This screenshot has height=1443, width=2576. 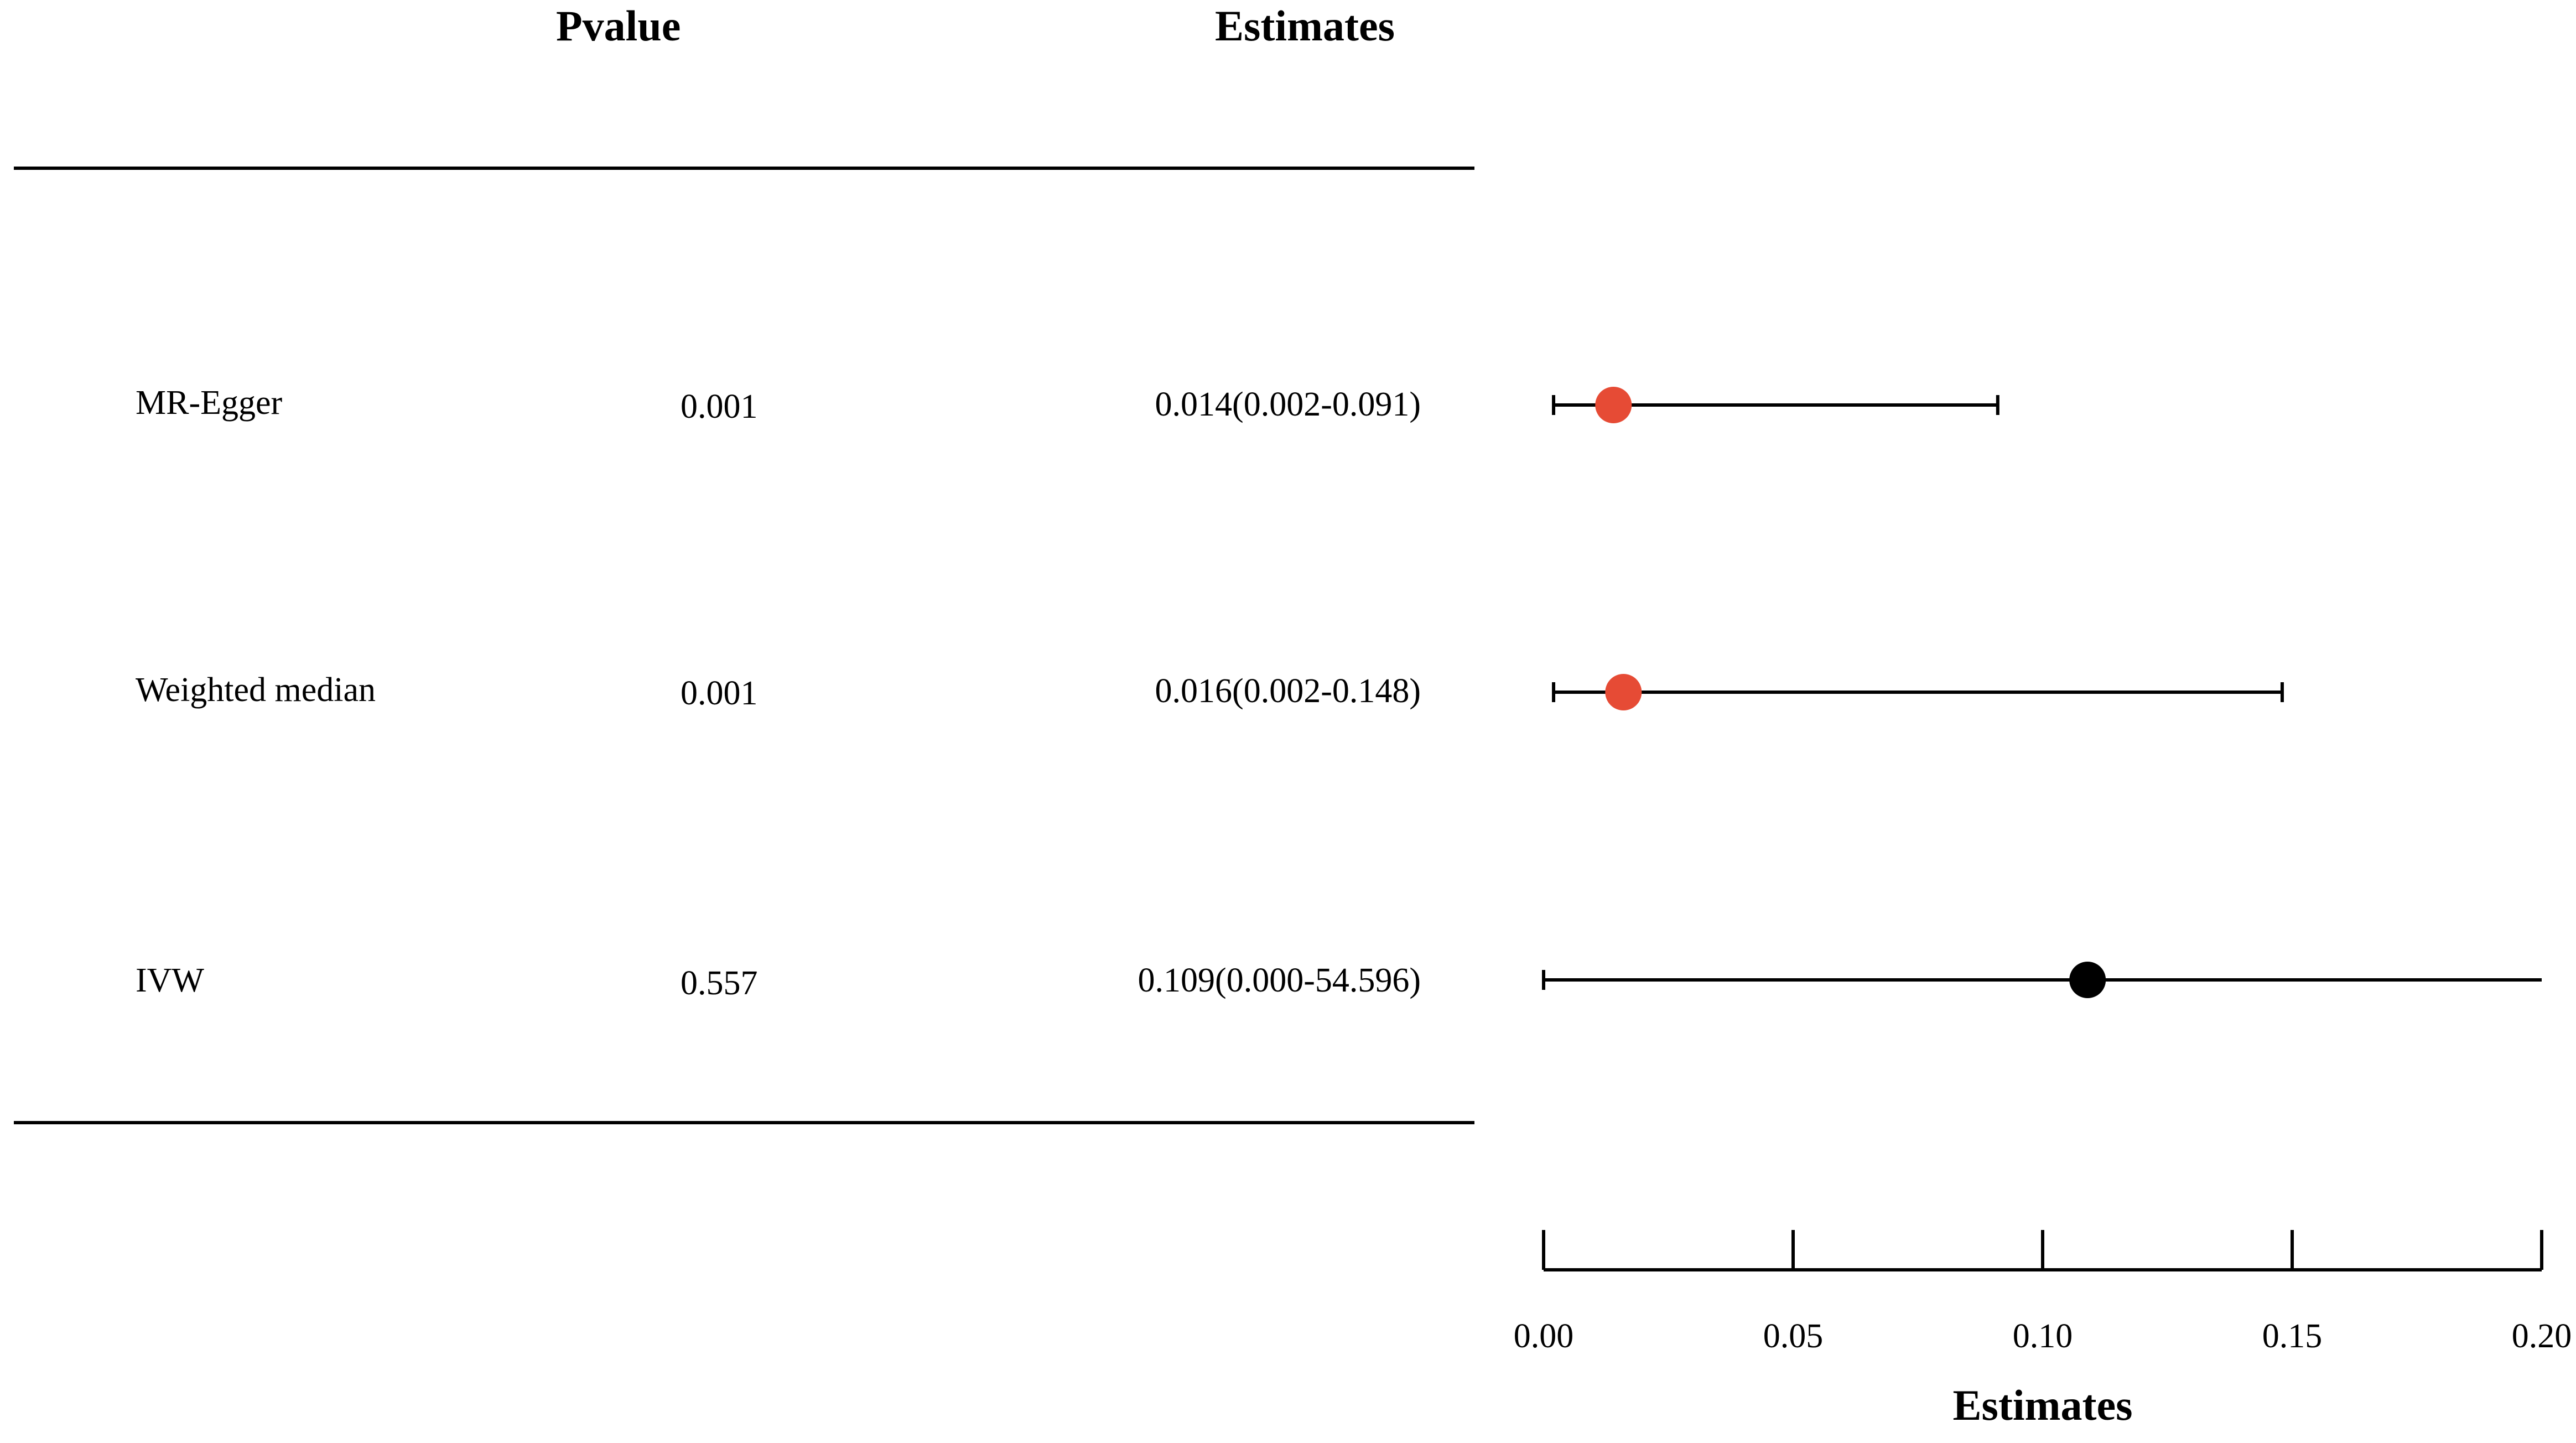 I want to click on estimates-column-header: Estimates, so click(x=1305, y=26).